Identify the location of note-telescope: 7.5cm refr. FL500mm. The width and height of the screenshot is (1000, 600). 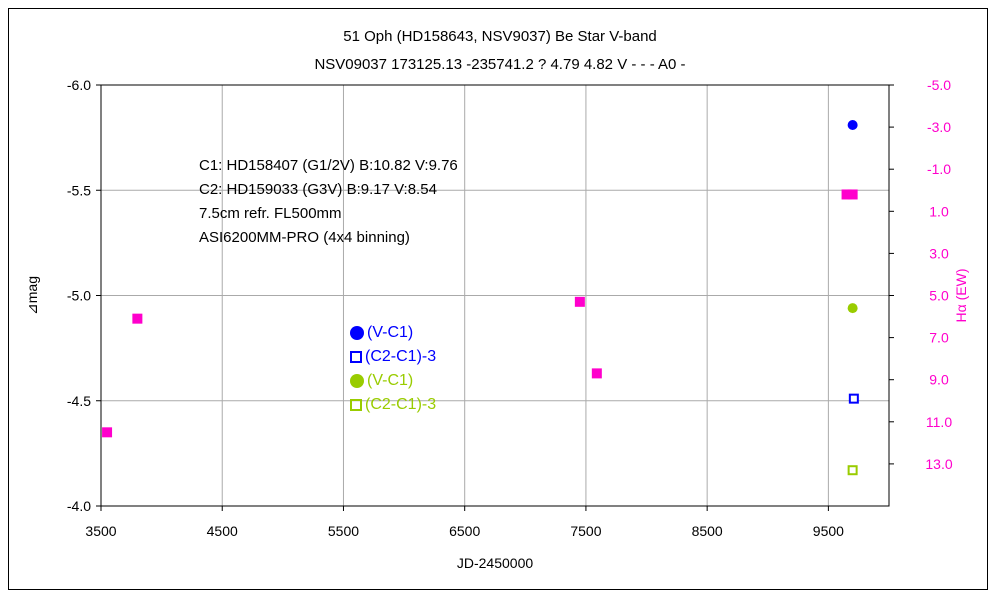
(270, 213).